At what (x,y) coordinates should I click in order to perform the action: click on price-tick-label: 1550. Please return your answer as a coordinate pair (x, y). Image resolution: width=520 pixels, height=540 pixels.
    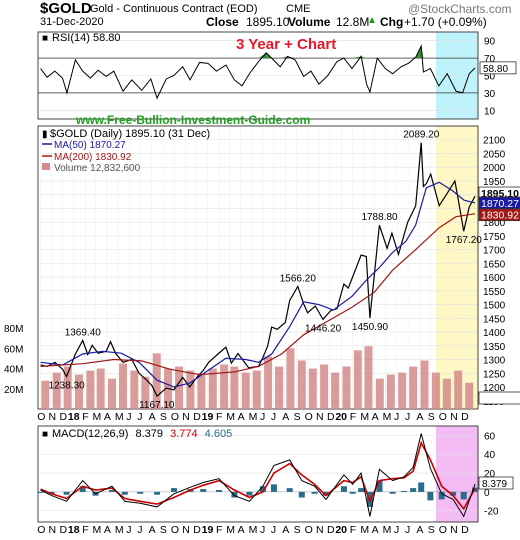
    Looking at the image, I should click on (494, 292).